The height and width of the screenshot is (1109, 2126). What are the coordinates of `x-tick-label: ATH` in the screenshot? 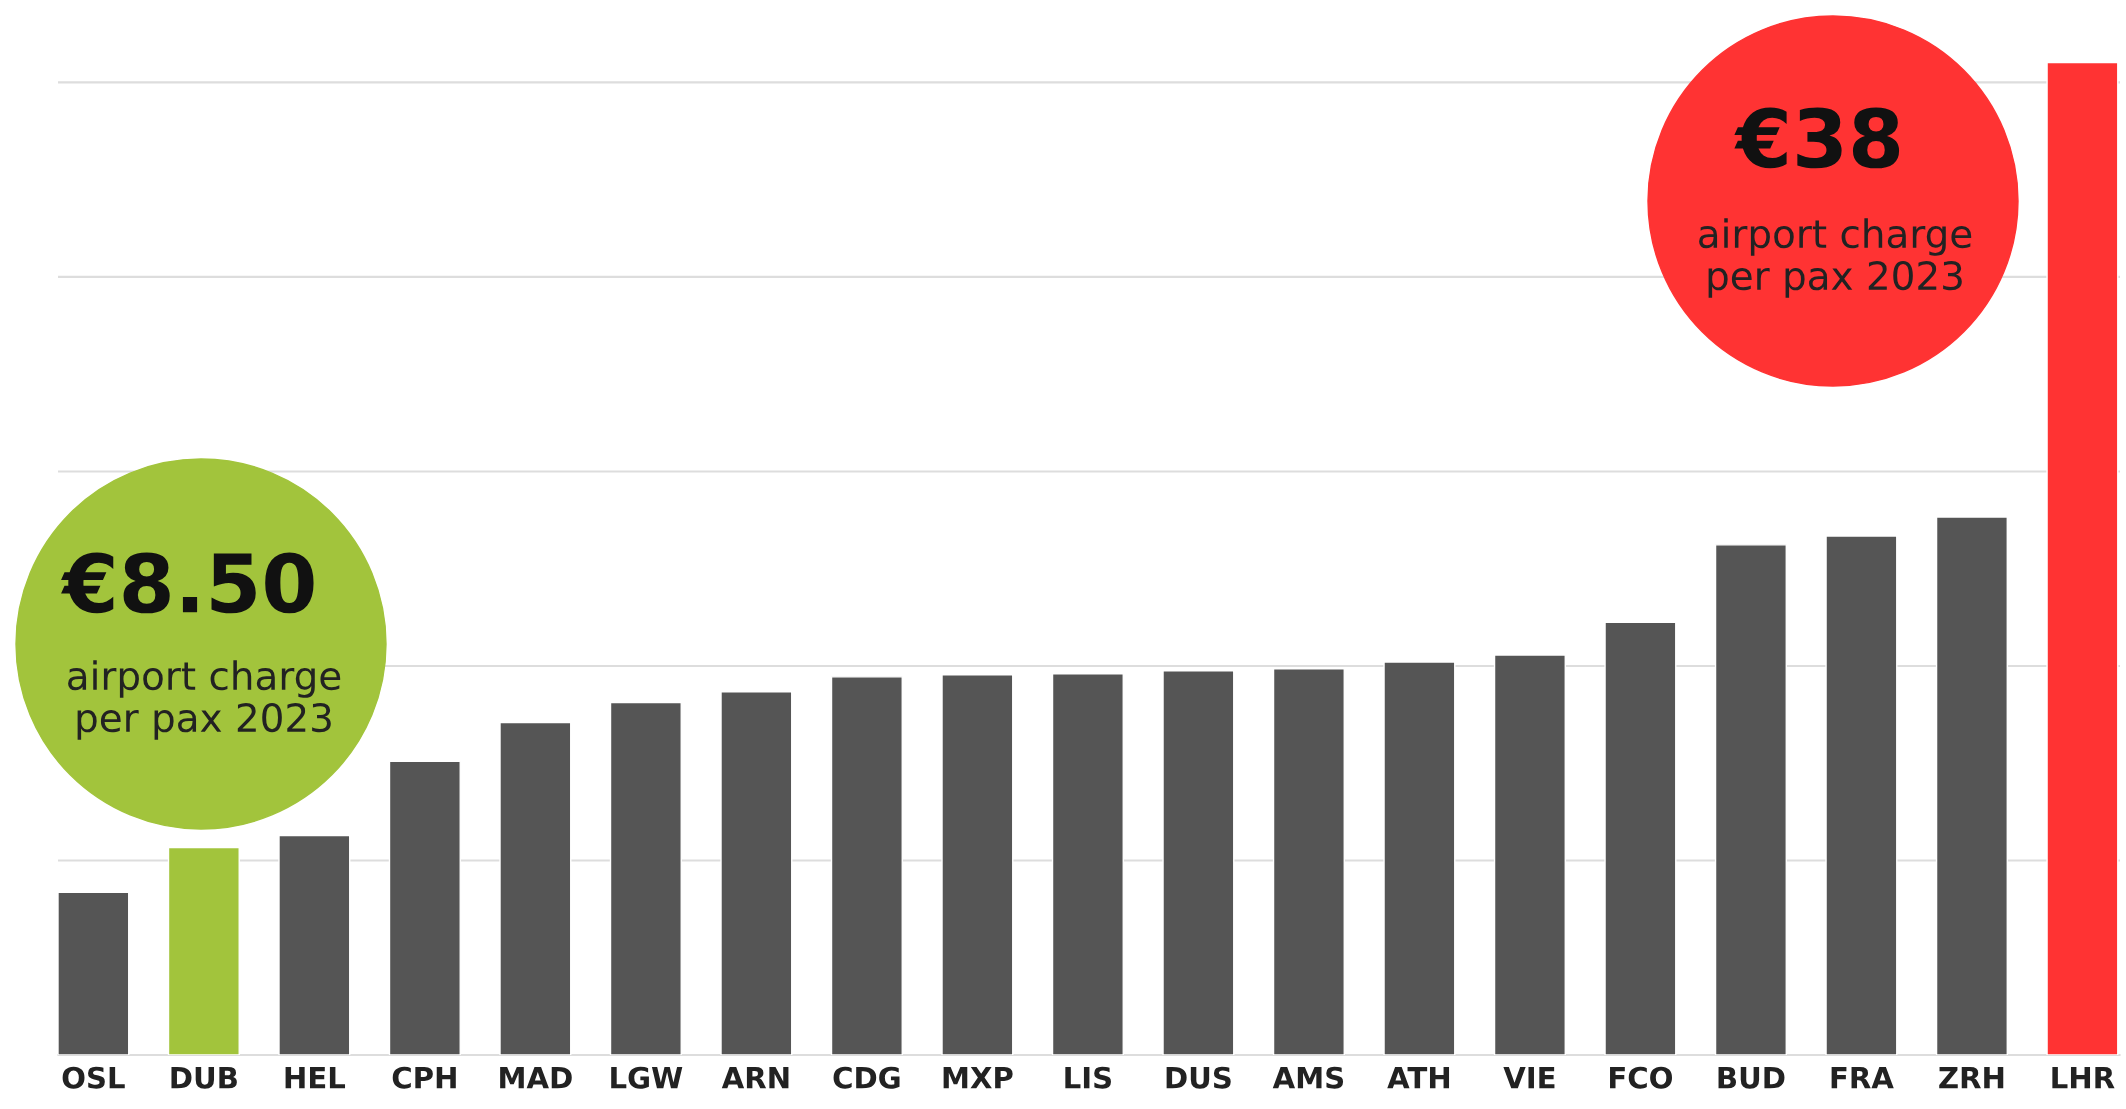 It's located at (1418, 1078).